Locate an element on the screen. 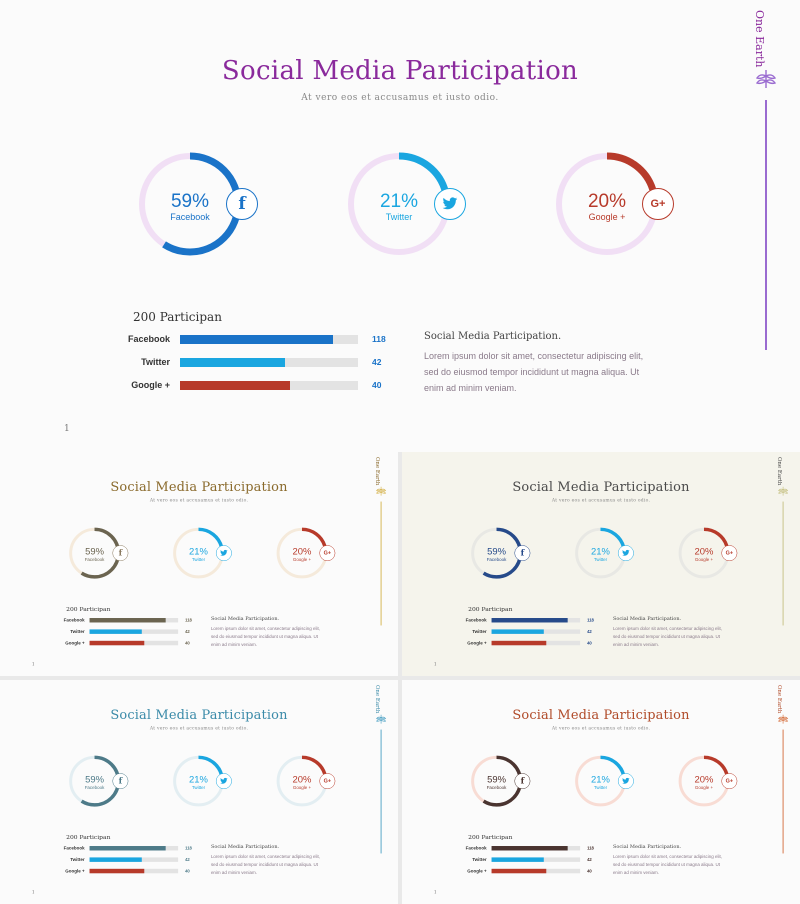 Image resolution: width=800 pixels, height=904 pixels. google-plus-icon: G+ is located at coordinates (729, 781).